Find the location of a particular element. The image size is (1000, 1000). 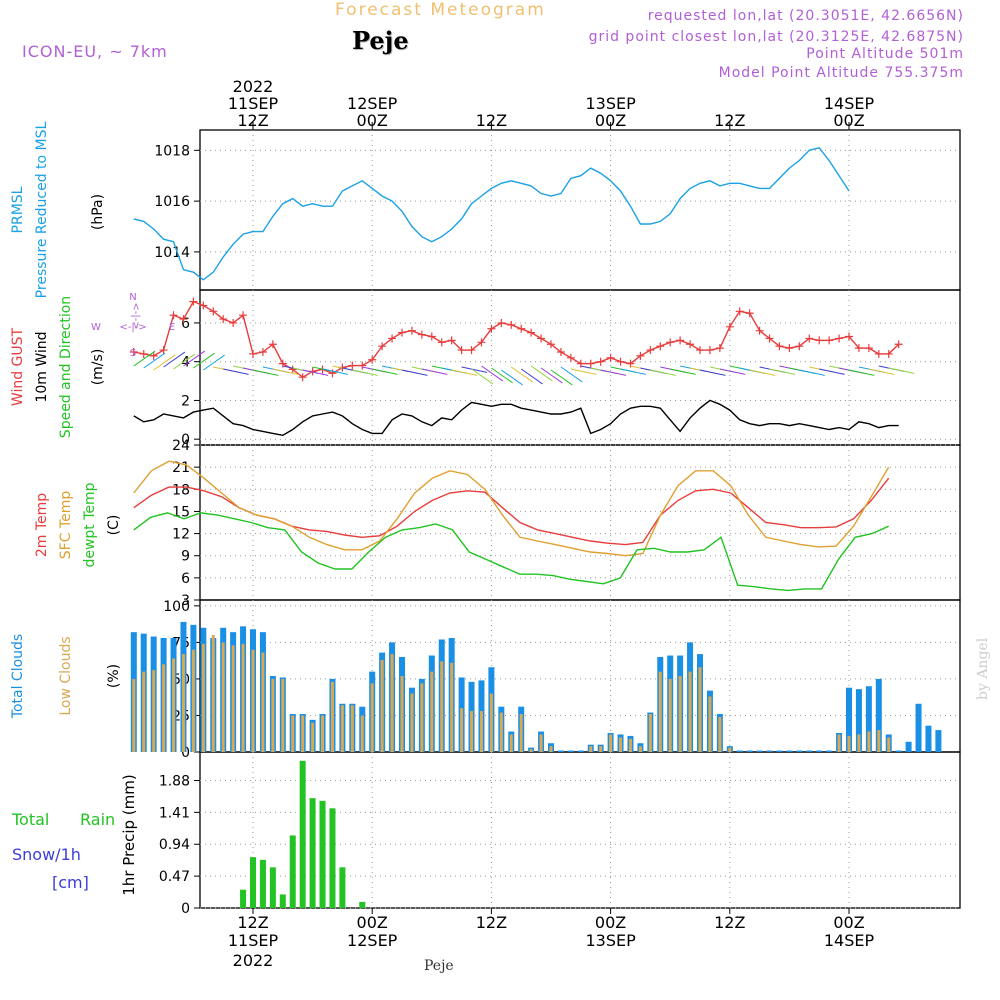

model-label: ICON-EU, ~ 7km is located at coordinates (95, 51).